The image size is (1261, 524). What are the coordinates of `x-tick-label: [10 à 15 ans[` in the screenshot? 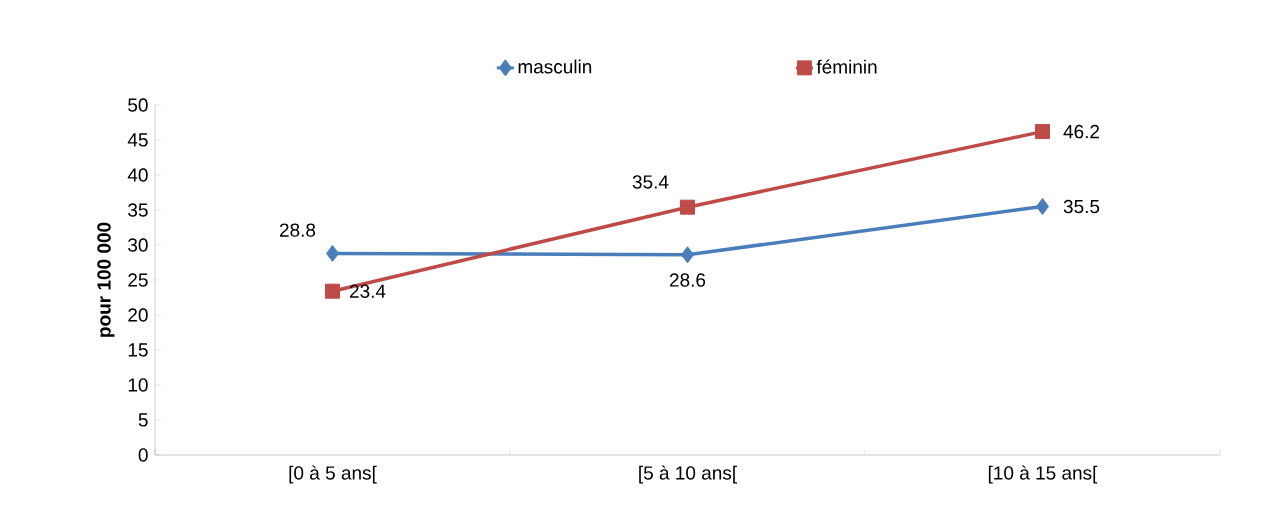 It's located at (1043, 474).